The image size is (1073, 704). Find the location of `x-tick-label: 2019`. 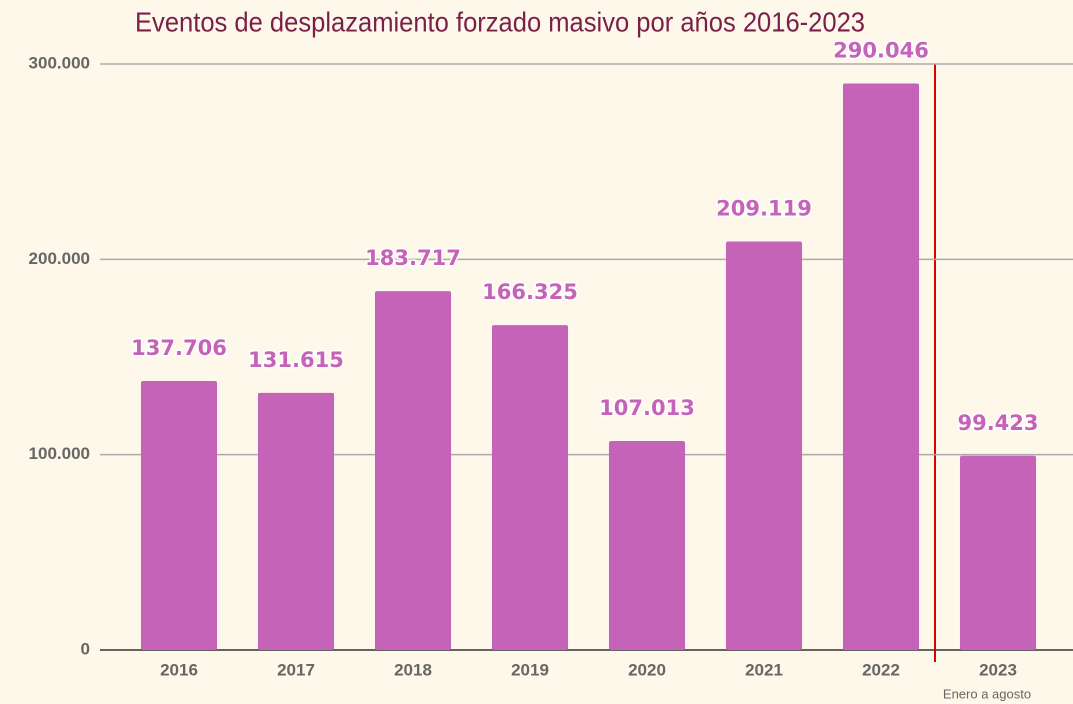

x-tick-label: 2019 is located at coordinates (530, 669).